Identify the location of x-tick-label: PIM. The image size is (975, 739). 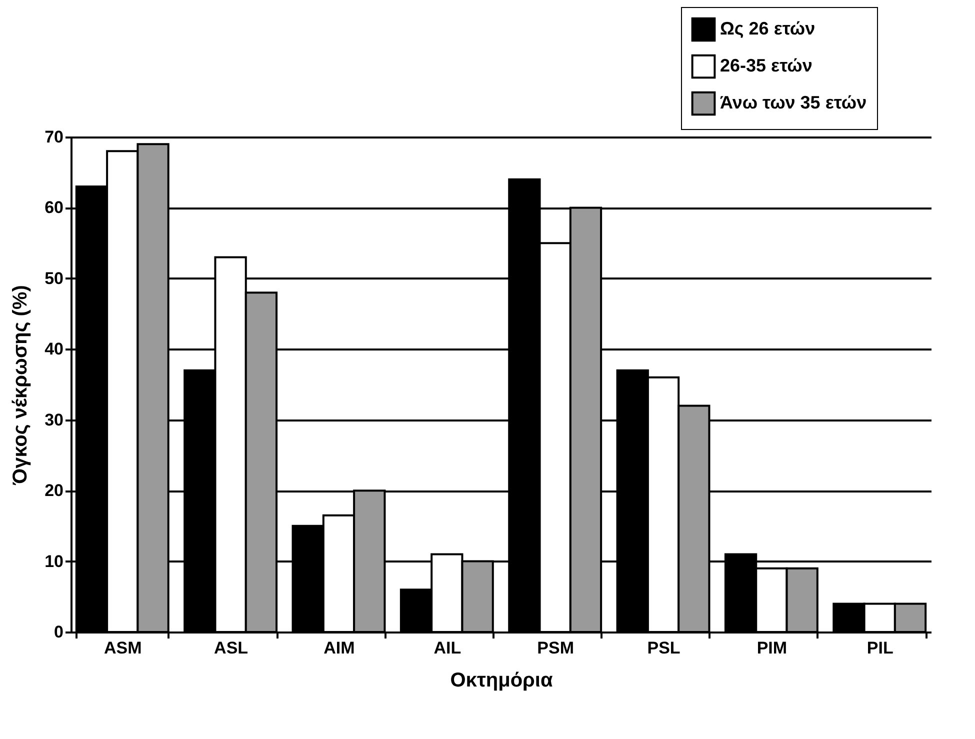
(772, 648).